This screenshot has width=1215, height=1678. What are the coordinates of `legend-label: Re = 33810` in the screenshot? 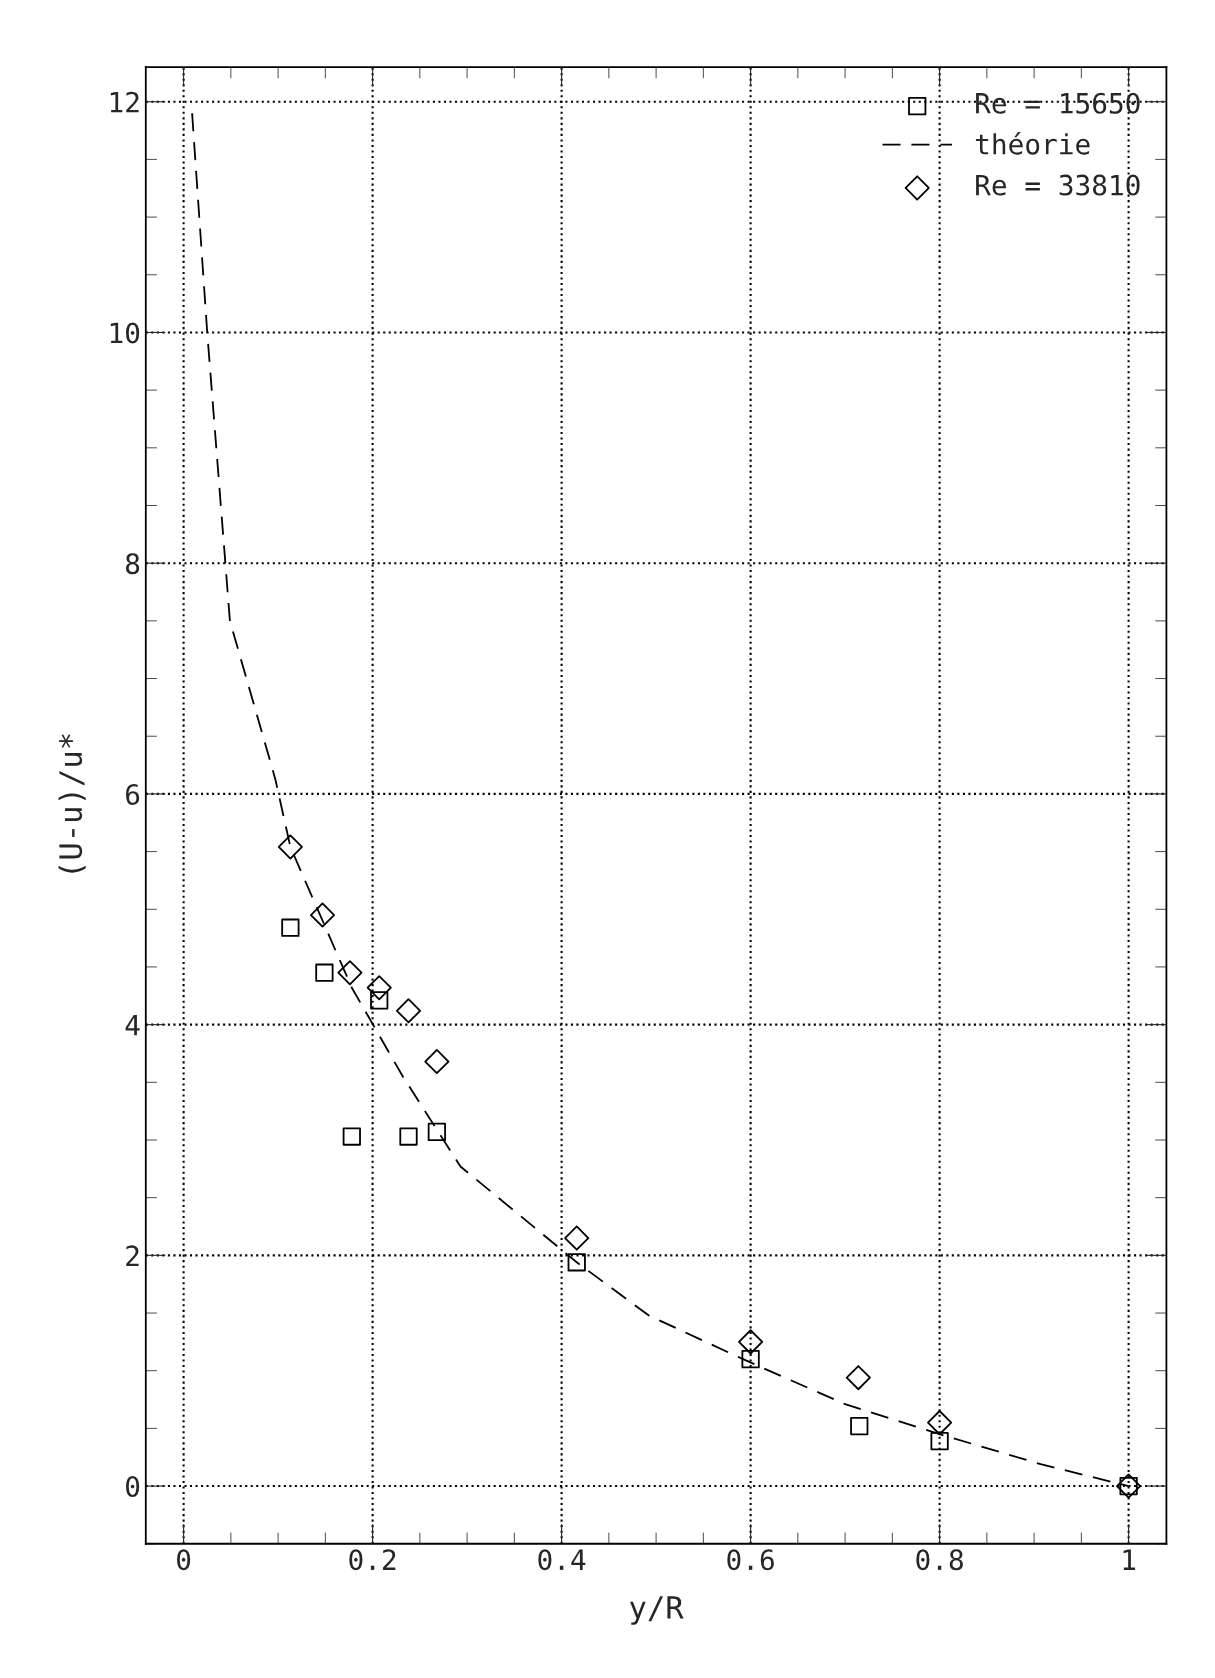 It's located at (1058, 185).